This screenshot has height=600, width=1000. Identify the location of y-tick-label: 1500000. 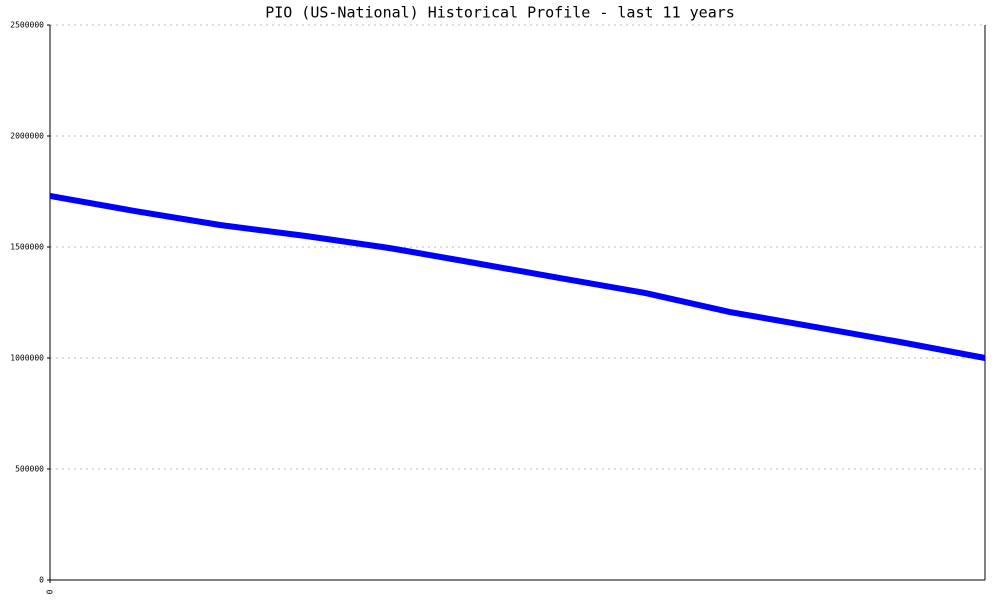
(27, 247).